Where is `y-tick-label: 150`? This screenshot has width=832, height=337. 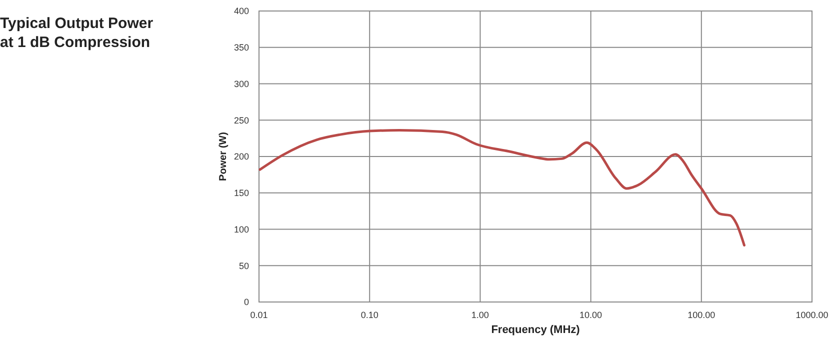 y-tick-label: 150 is located at coordinates (241, 193).